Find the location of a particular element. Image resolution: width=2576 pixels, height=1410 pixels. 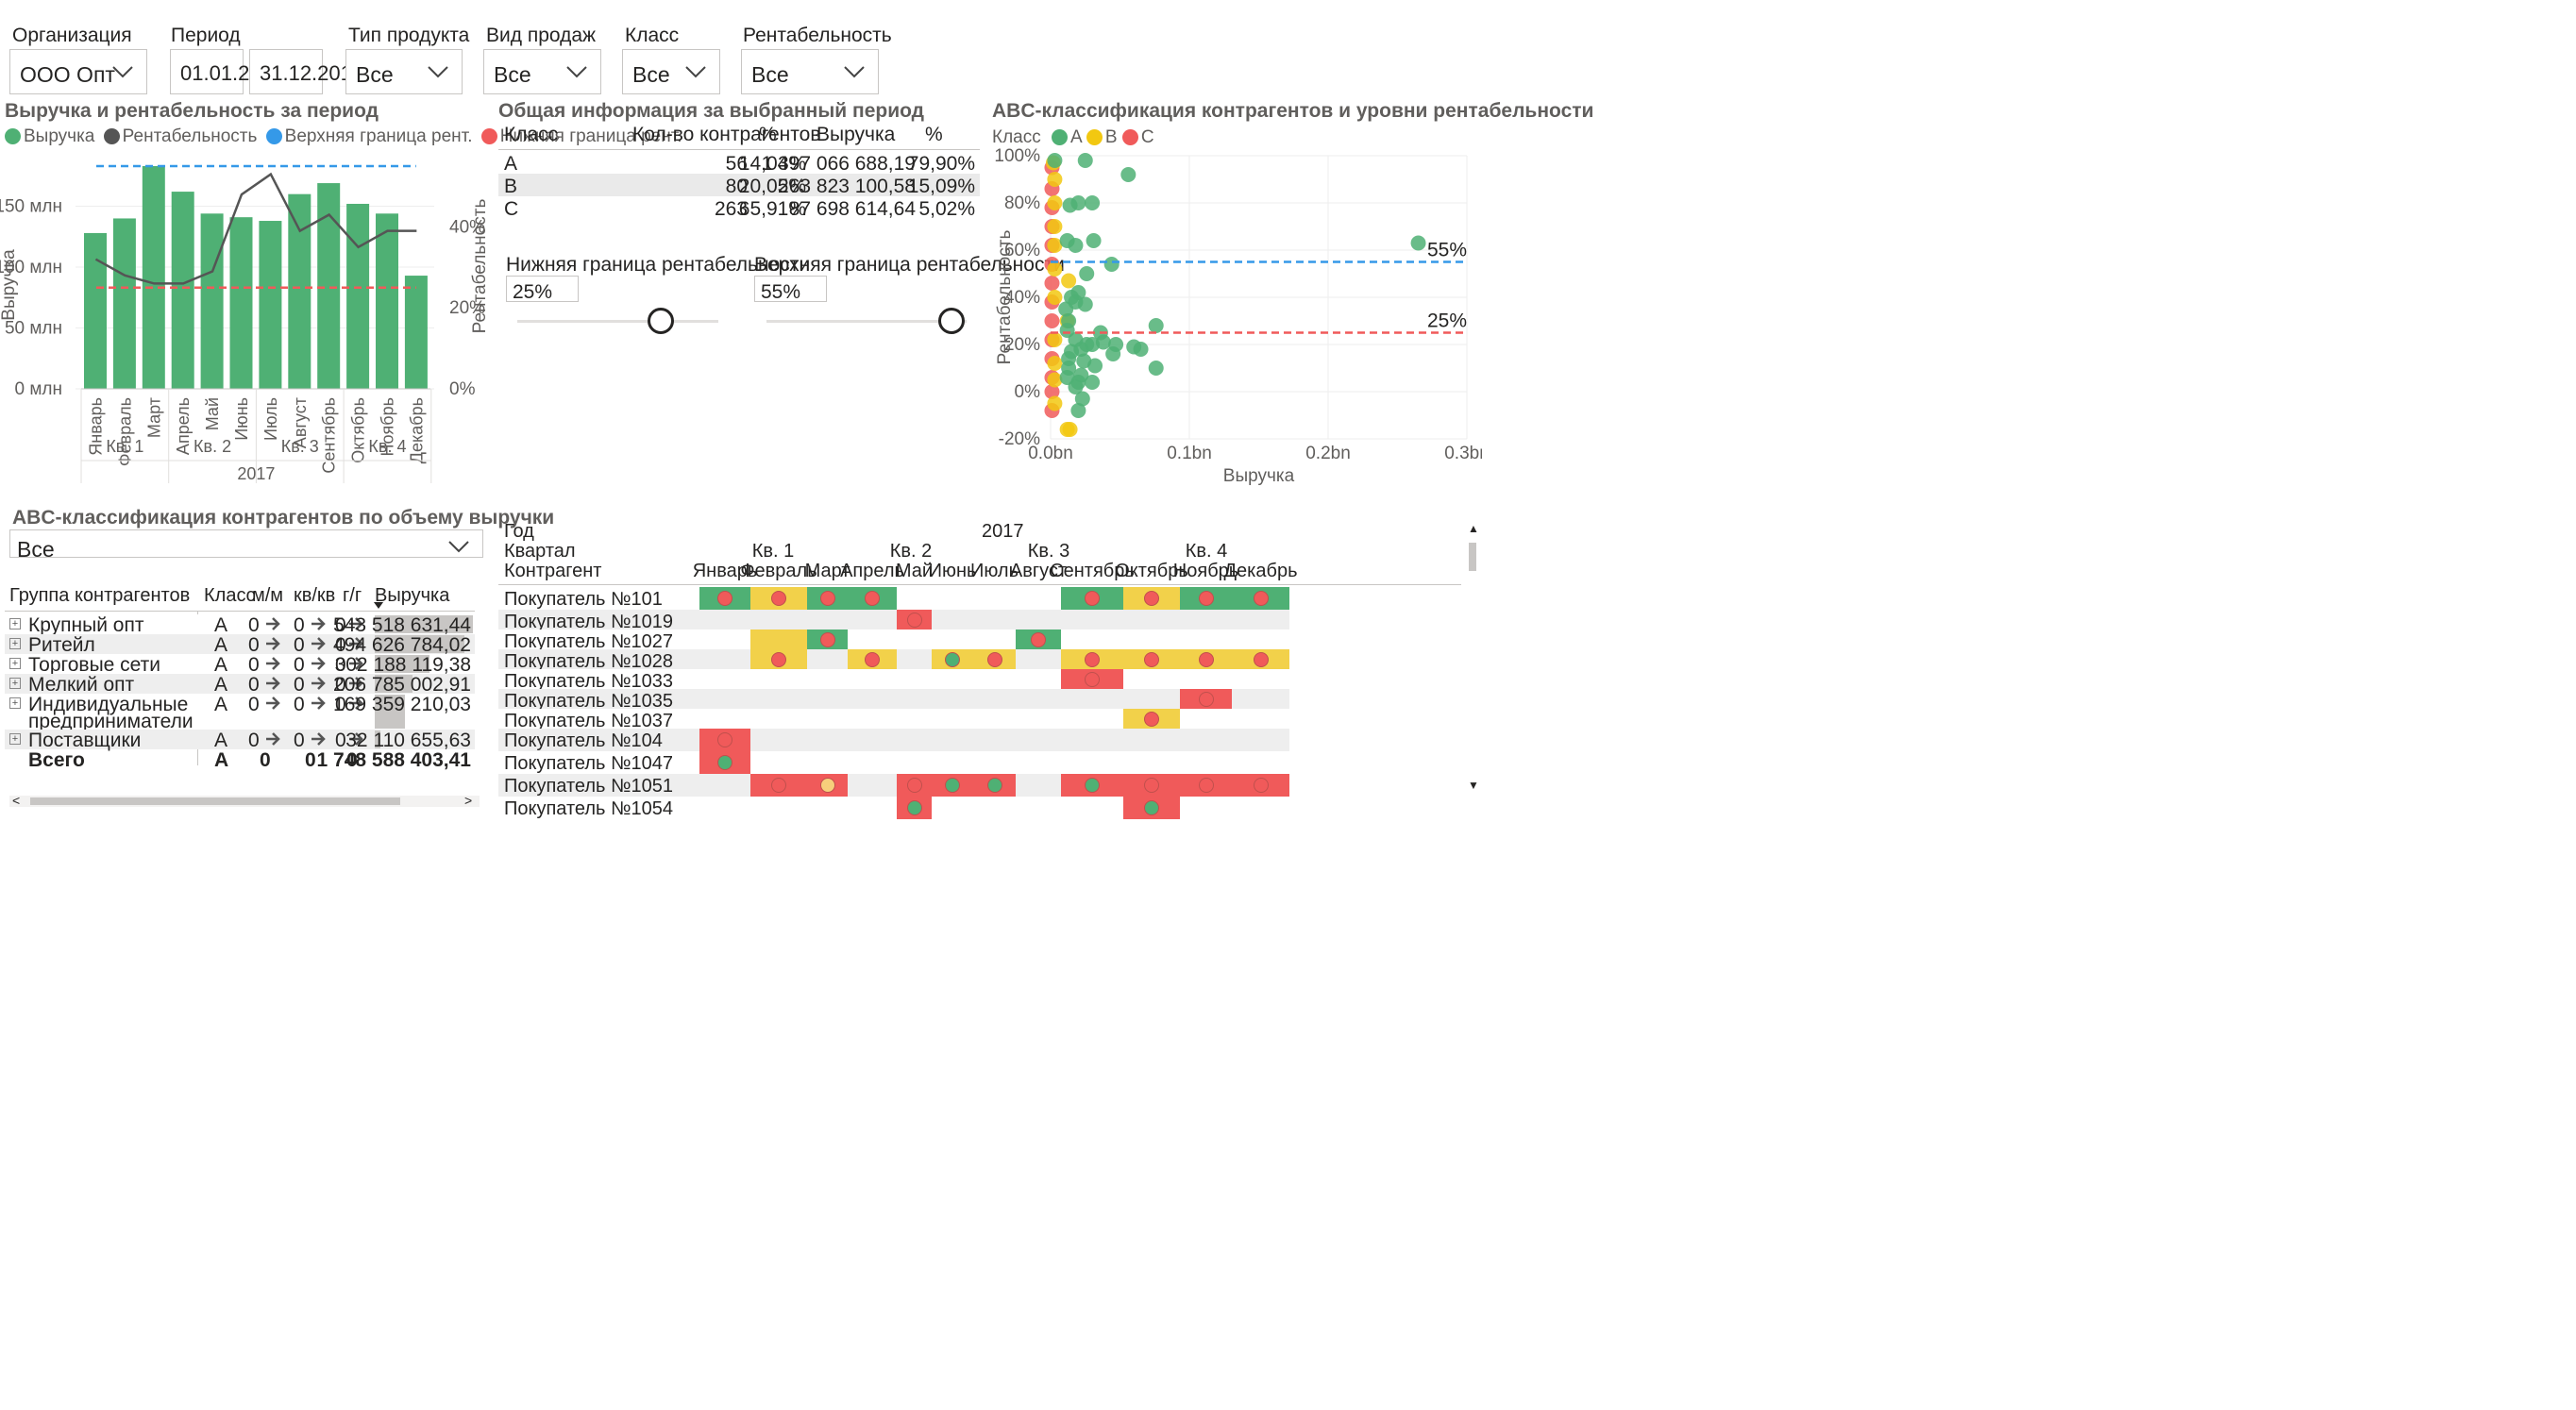

bar-Декабрь is located at coordinates (416, 332).